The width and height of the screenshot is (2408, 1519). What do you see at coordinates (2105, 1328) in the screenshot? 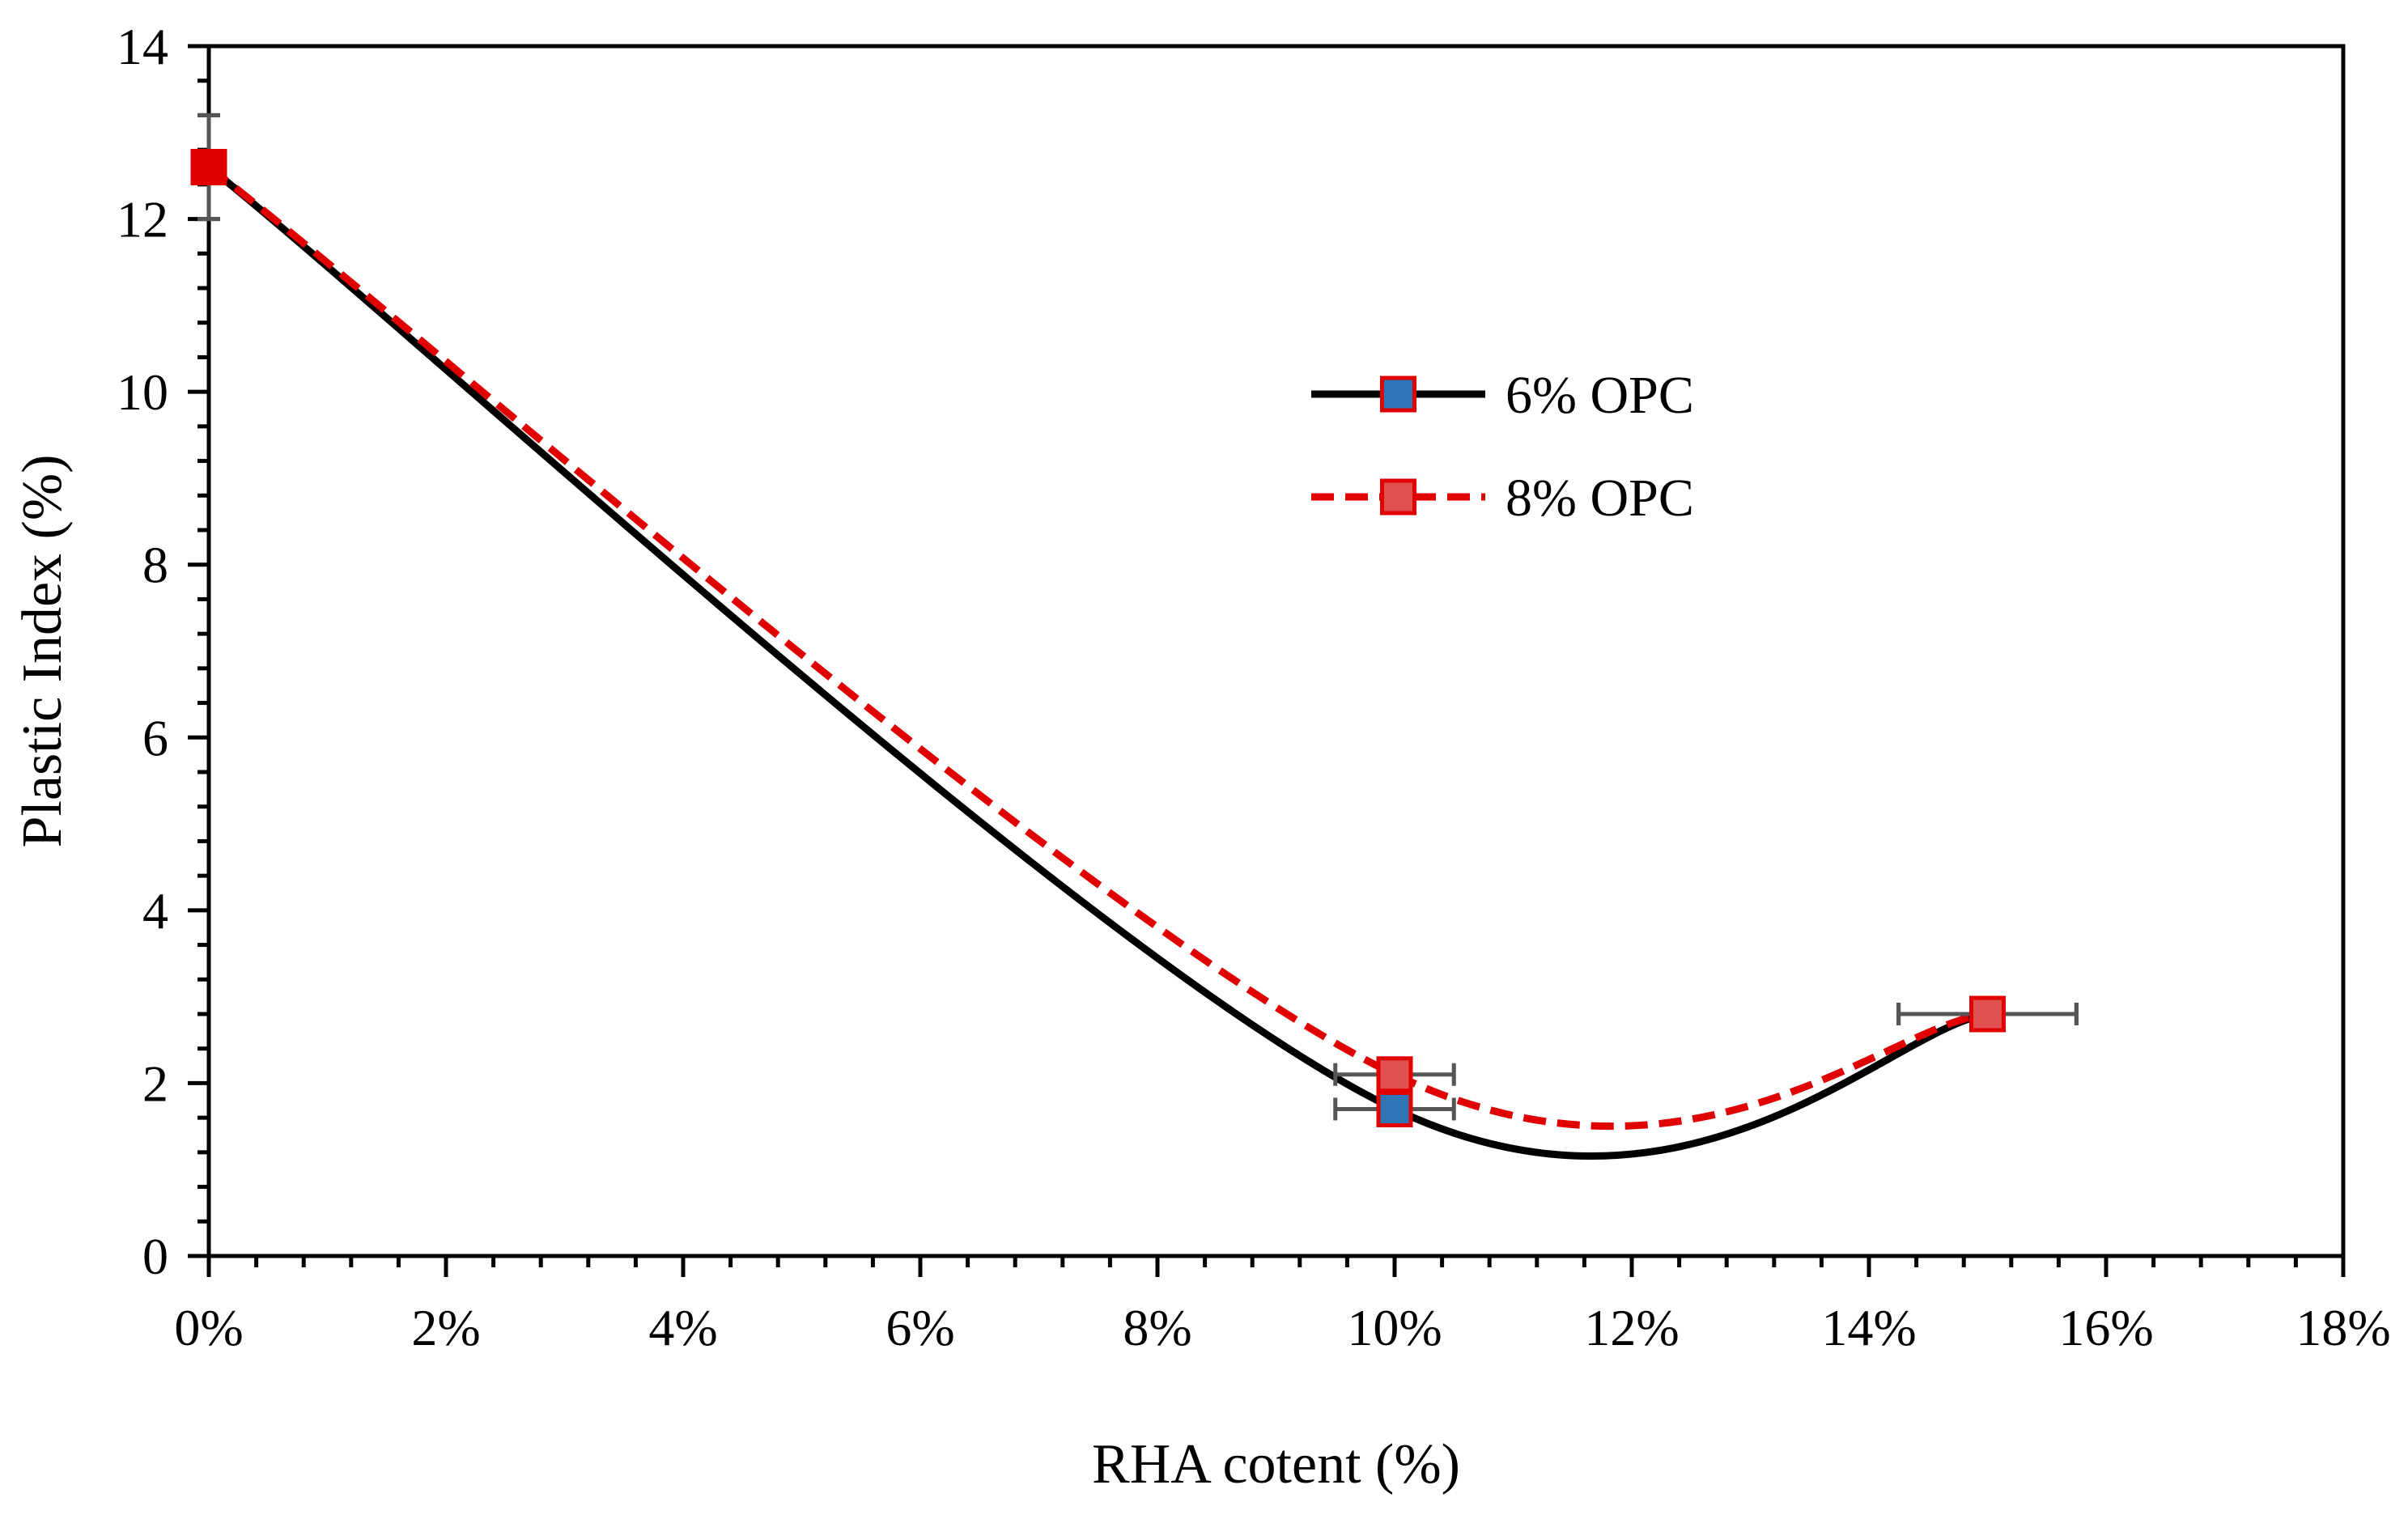
I see `x-tick-label: 16%` at bounding box center [2105, 1328].